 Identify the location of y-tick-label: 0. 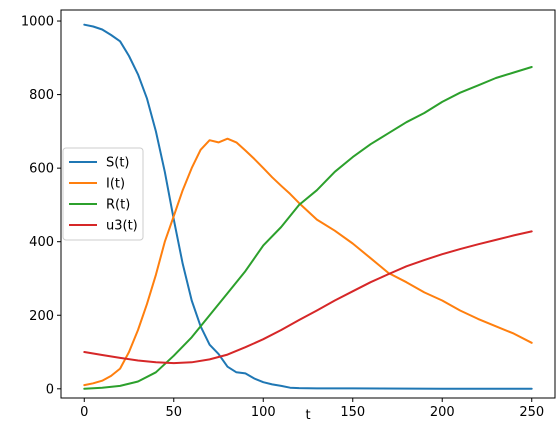
(50, 389).